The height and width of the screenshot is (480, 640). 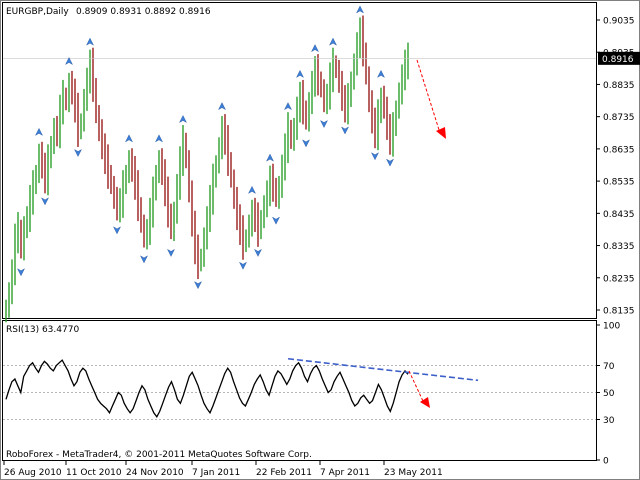 What do you see at coordinates (413, 473) in the screenshot?
I see `x-tick-label: 23 May 2011` at bounding box center [413, 473].